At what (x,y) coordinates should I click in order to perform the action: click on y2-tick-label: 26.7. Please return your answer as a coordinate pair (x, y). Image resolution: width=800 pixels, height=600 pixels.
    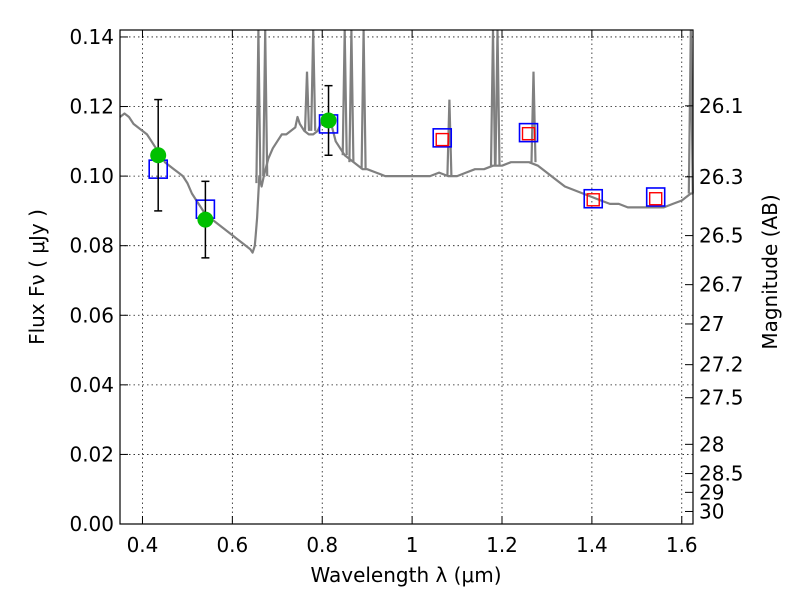
    Looking at the image, I should click on (721, 285).